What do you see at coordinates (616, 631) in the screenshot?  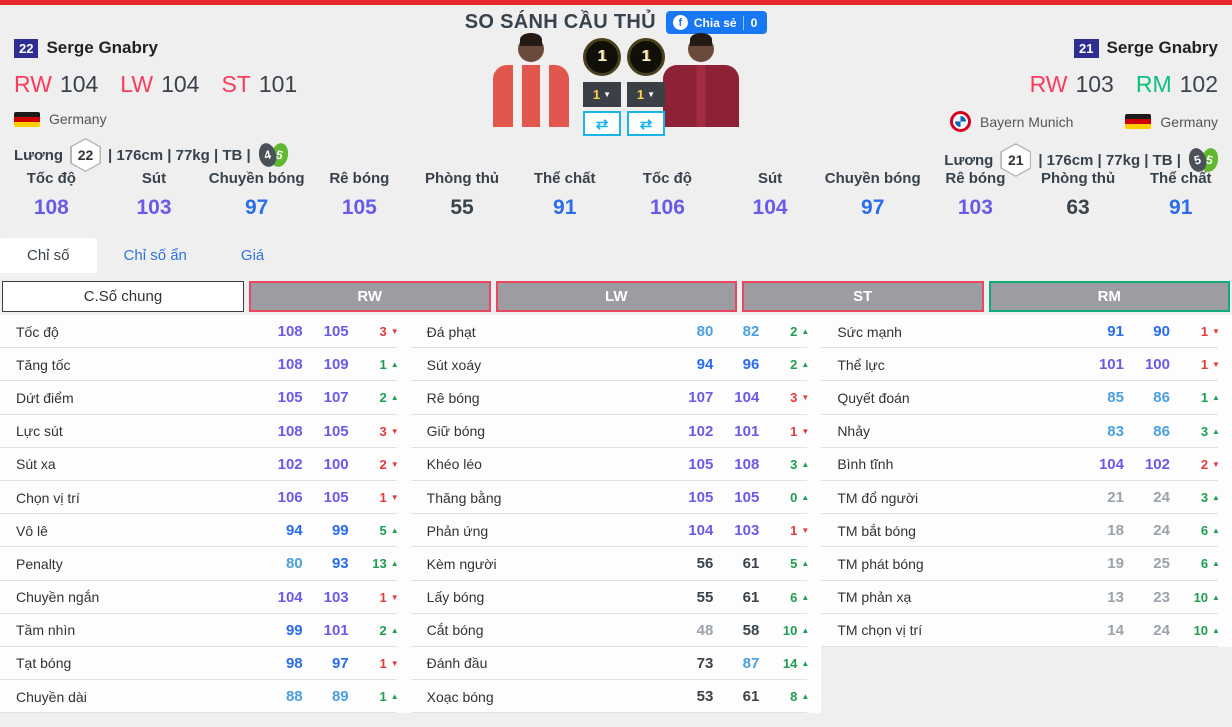 I see `table-row: Cắt bóng 48 58 10 ▲` at bounding box center [616, 631].